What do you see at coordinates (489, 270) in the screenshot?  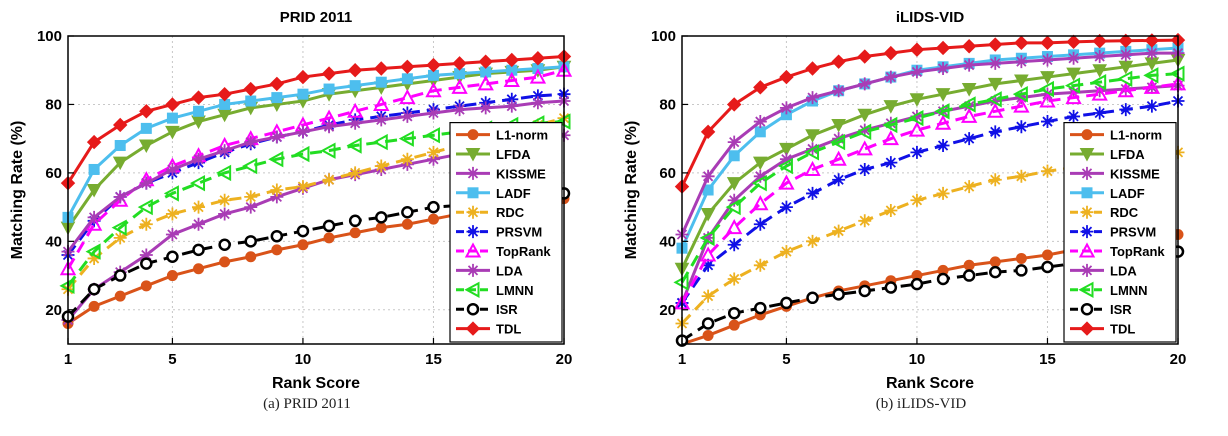 I see `legend-item: LDA` at bounding box center [489, 270].